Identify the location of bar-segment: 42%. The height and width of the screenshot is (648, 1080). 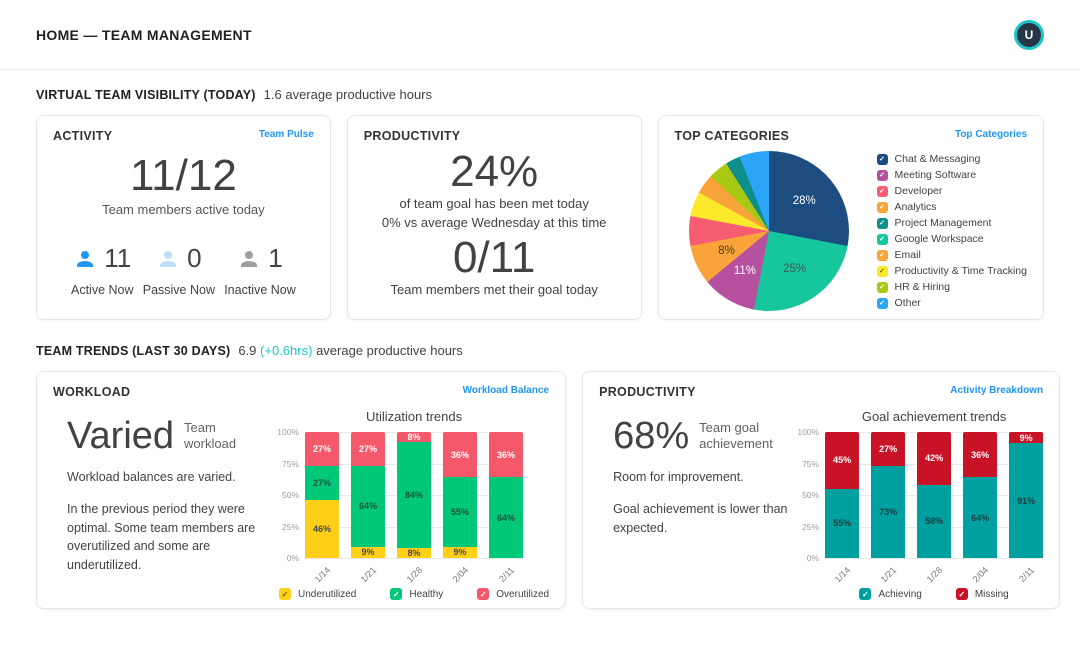
(934, 458).